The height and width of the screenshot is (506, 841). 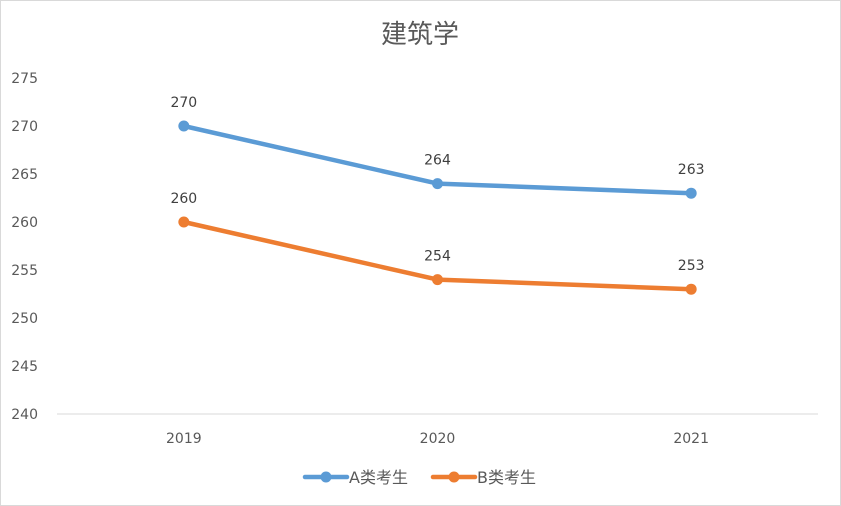 I want to click on y-tick-label: 265, so click(x=24, y=175).